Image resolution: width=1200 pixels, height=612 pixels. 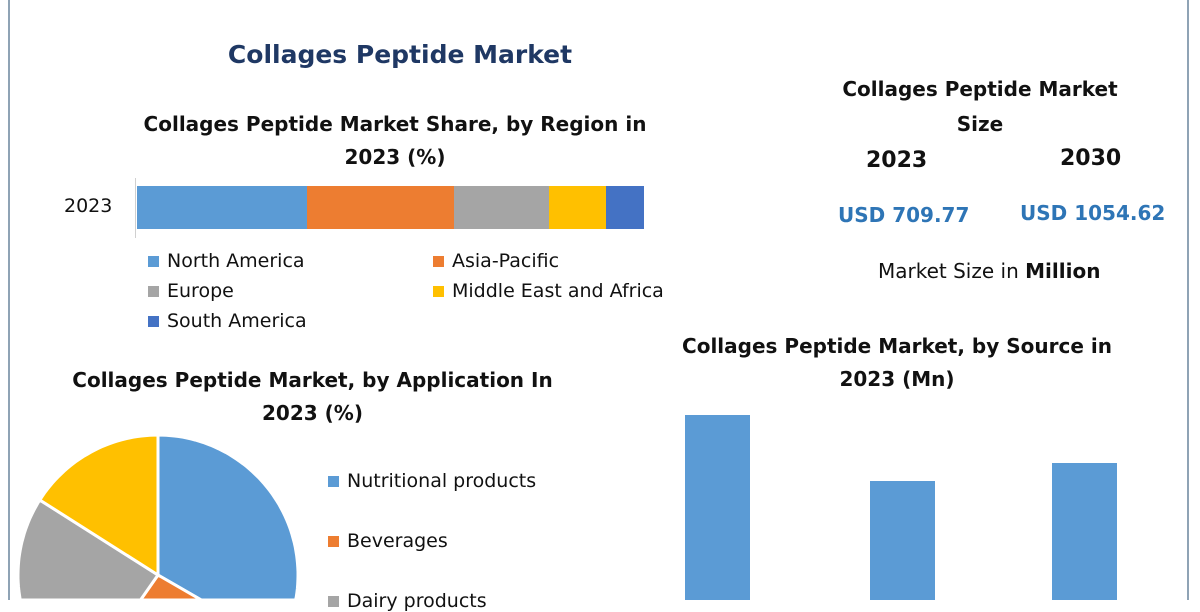 I want to click on legend-label: Nutritional products, so click(x=442, y=481).